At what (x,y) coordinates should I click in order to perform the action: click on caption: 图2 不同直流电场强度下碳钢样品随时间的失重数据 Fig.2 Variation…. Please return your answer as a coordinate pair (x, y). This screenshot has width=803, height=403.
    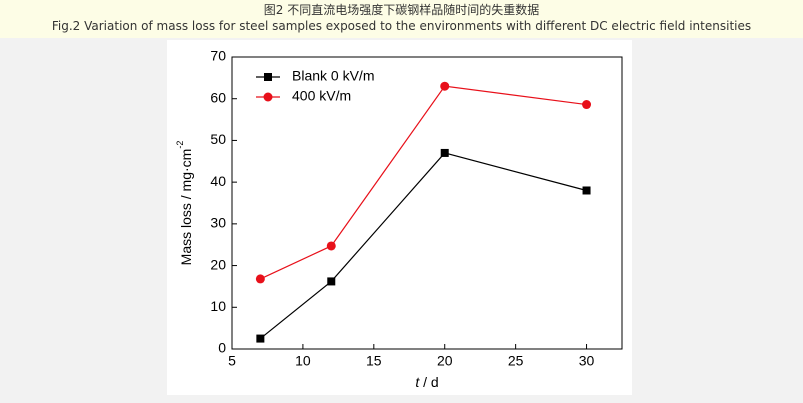
    Looking at the image, I should click on (401, 19).